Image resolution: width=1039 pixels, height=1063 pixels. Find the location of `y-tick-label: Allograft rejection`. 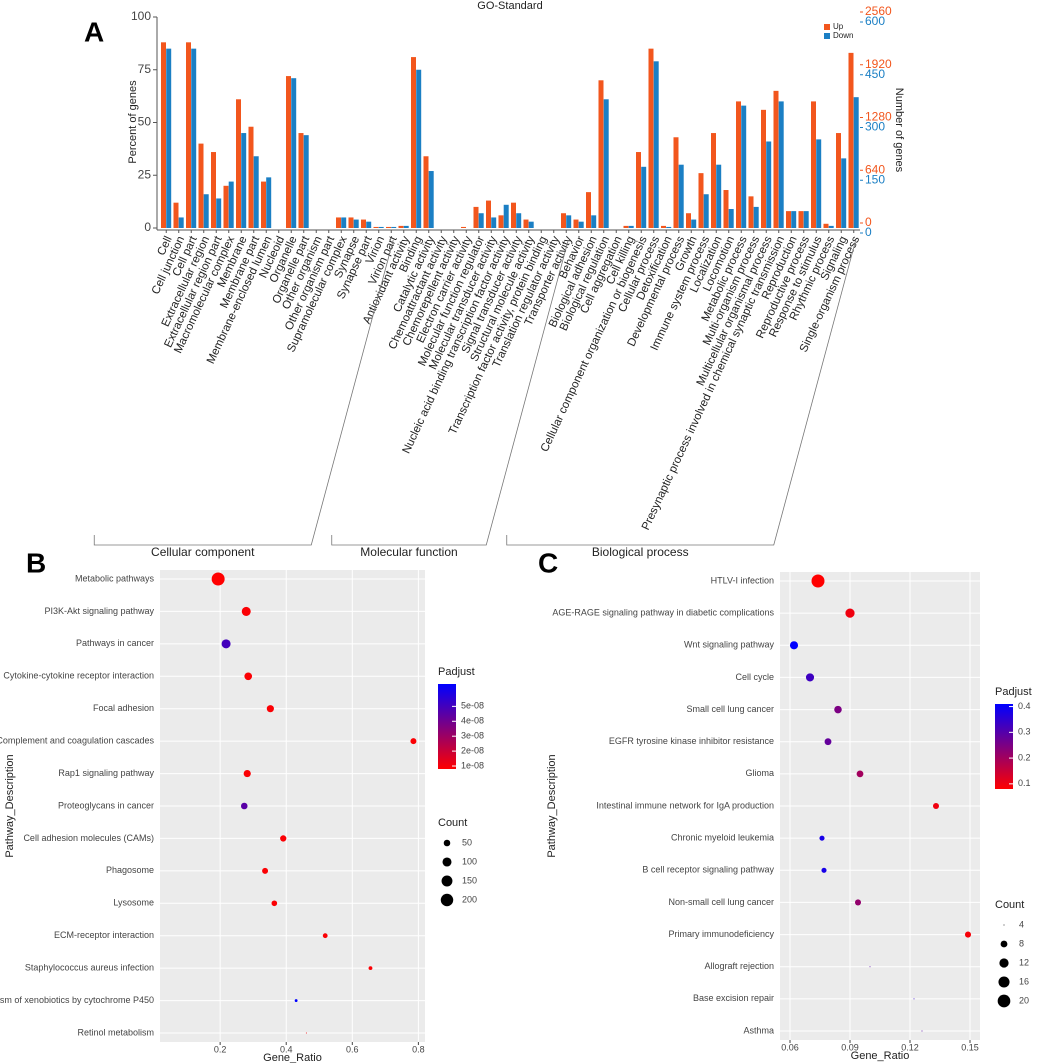

y-tick-label: Allograft rejection is located at coordinates (739, 966).